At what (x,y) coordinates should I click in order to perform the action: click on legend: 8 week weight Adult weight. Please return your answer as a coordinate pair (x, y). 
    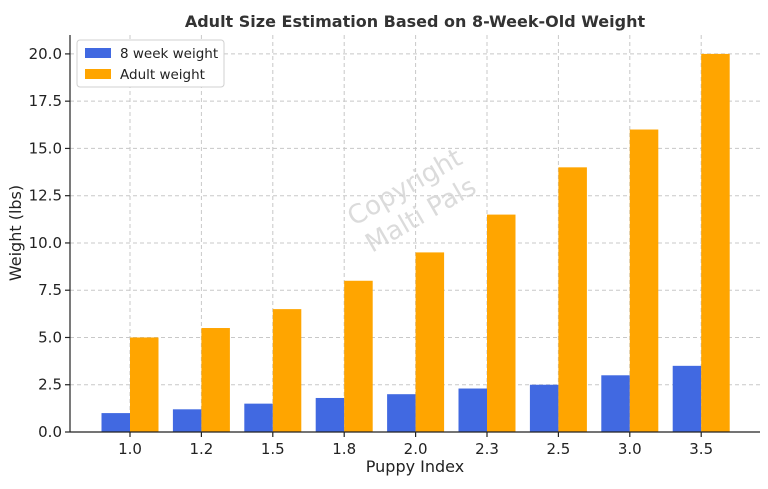
    Looking at the image, I should click on (150, 63).